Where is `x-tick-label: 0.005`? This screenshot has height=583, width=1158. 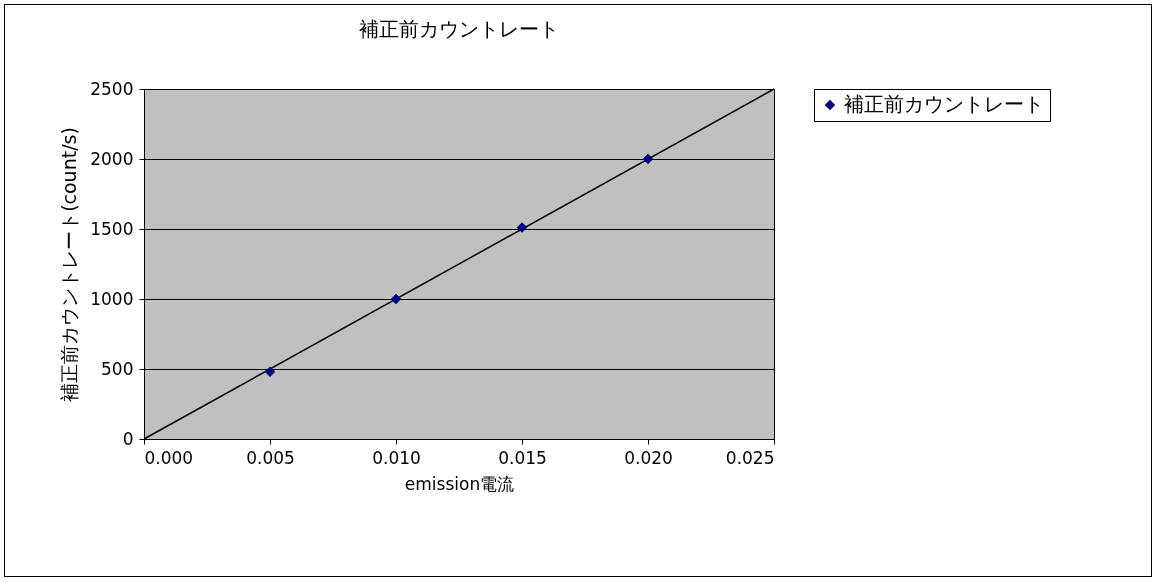 x-tick-label: 0.005 is located at coordinates (270, 457).